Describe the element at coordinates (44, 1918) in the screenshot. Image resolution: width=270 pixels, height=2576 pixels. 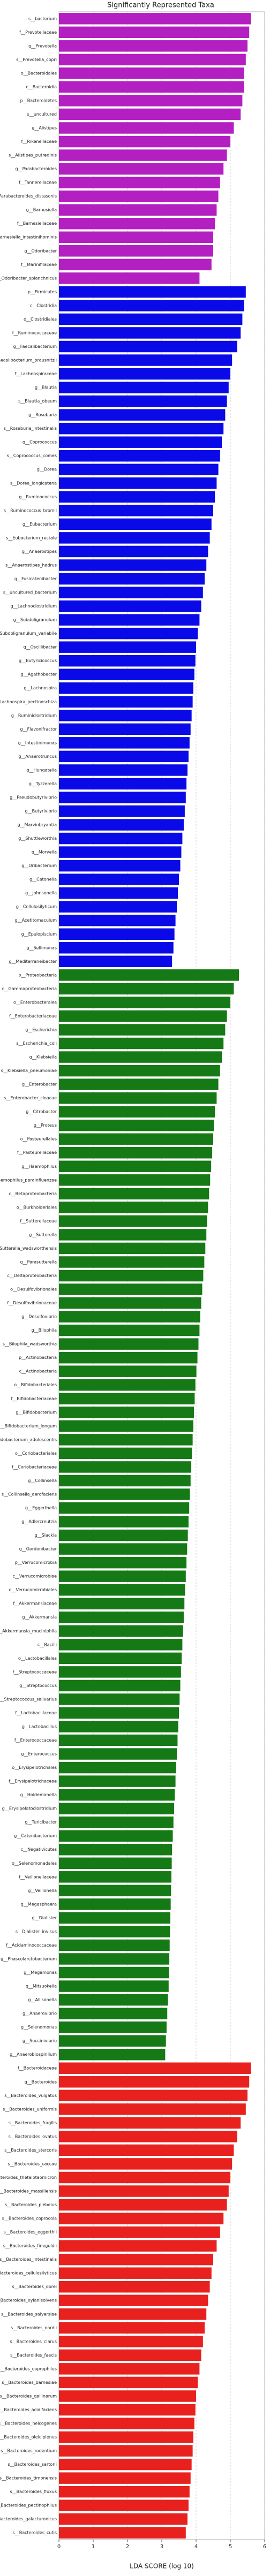
I see `bar-label: g__Dialister` at that location.